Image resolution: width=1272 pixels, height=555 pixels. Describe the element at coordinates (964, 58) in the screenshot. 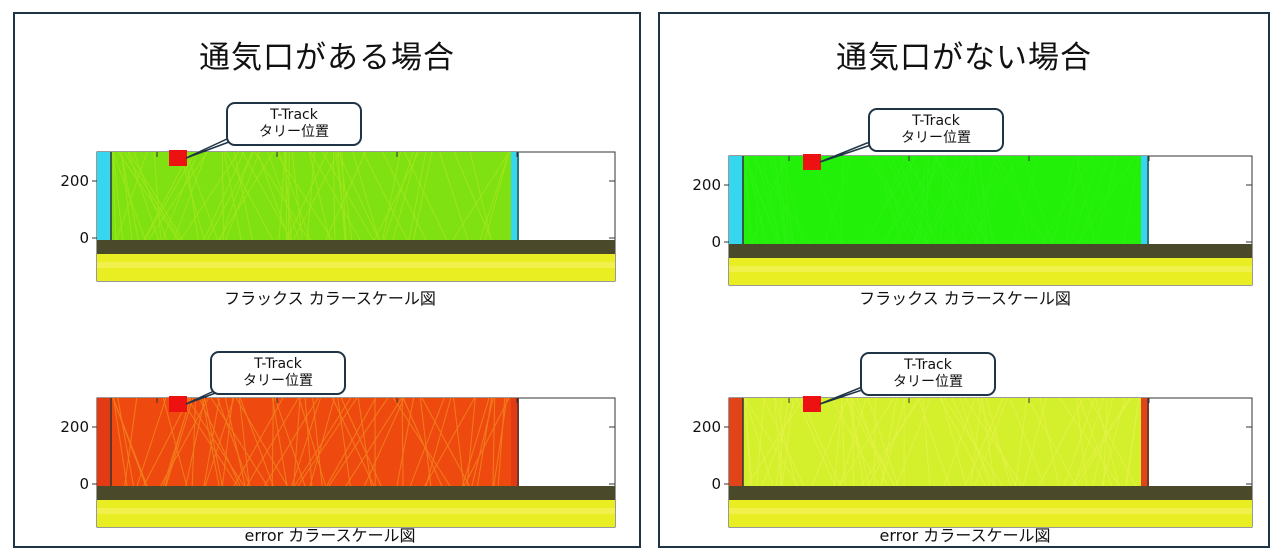

I see `panel-title: 通気口がない場合` at that location.